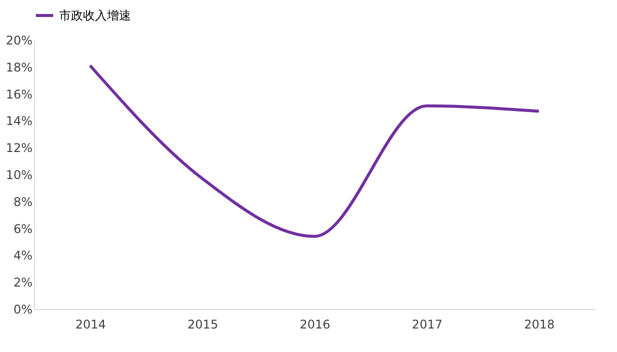 Image resolution: width=617 pixels, height=352 pixels. What do you see at coordinates (19, 41) in the screenshot?
I see `y-tick-label: 20%` at bounding box center [19, 41].